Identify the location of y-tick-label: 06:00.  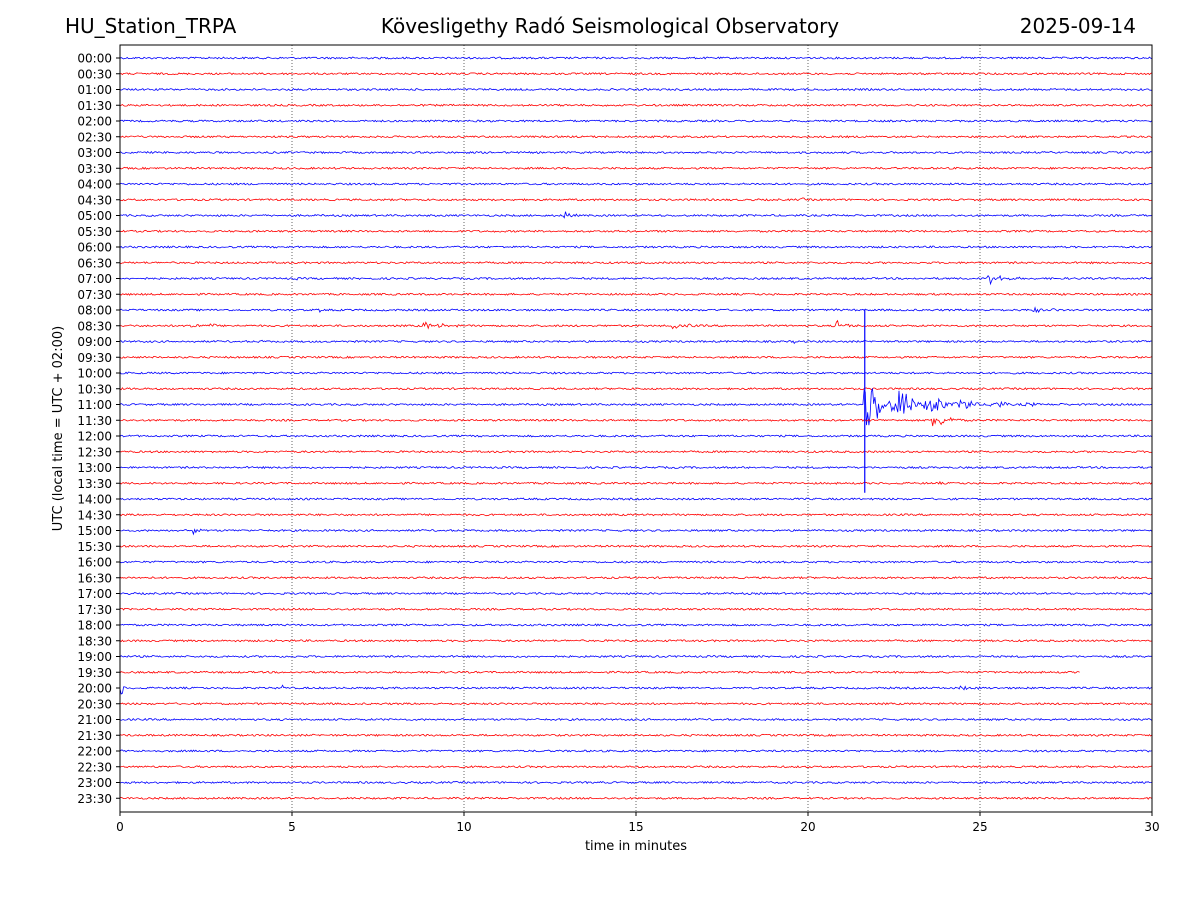
(94, 248).